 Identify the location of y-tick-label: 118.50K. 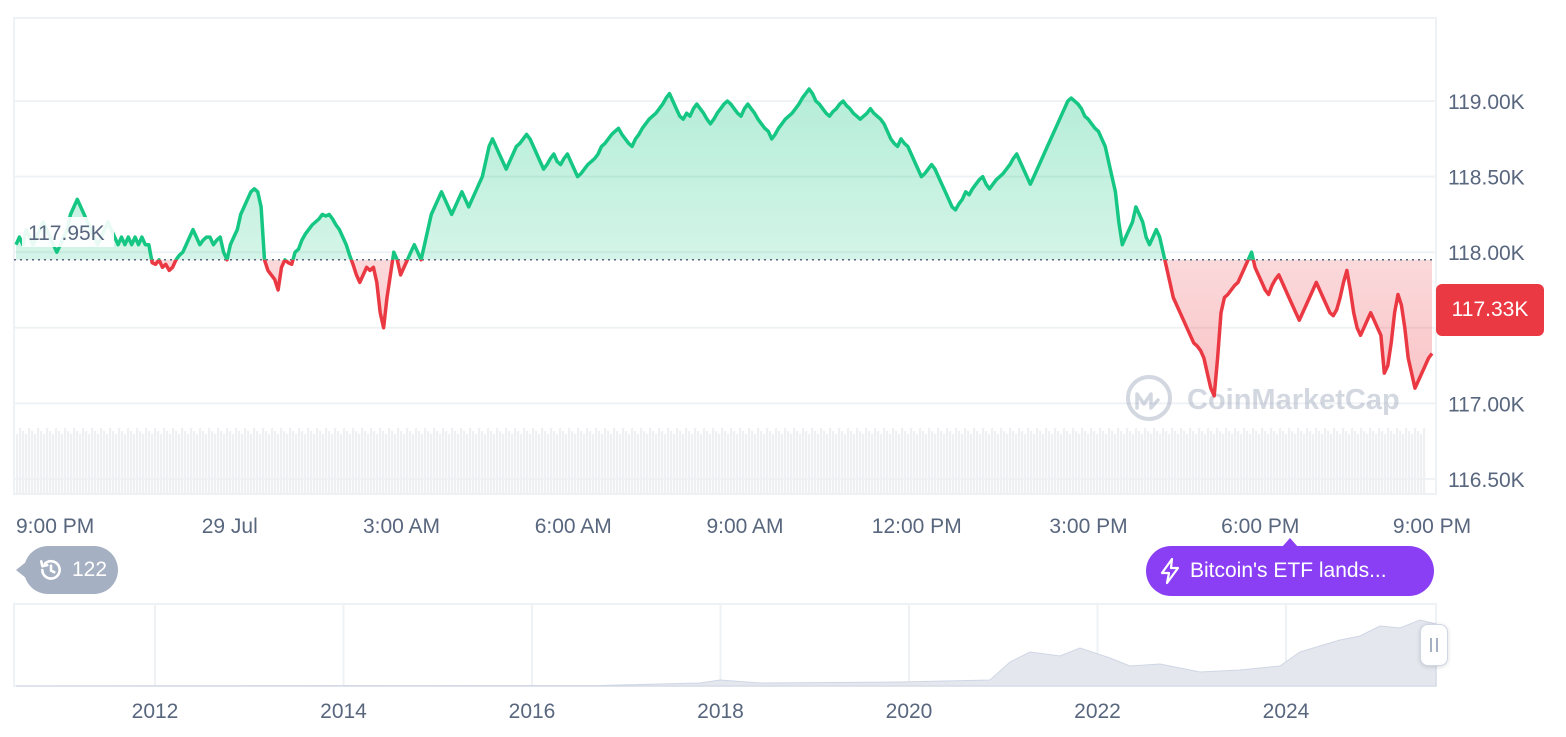
(1486, 178).